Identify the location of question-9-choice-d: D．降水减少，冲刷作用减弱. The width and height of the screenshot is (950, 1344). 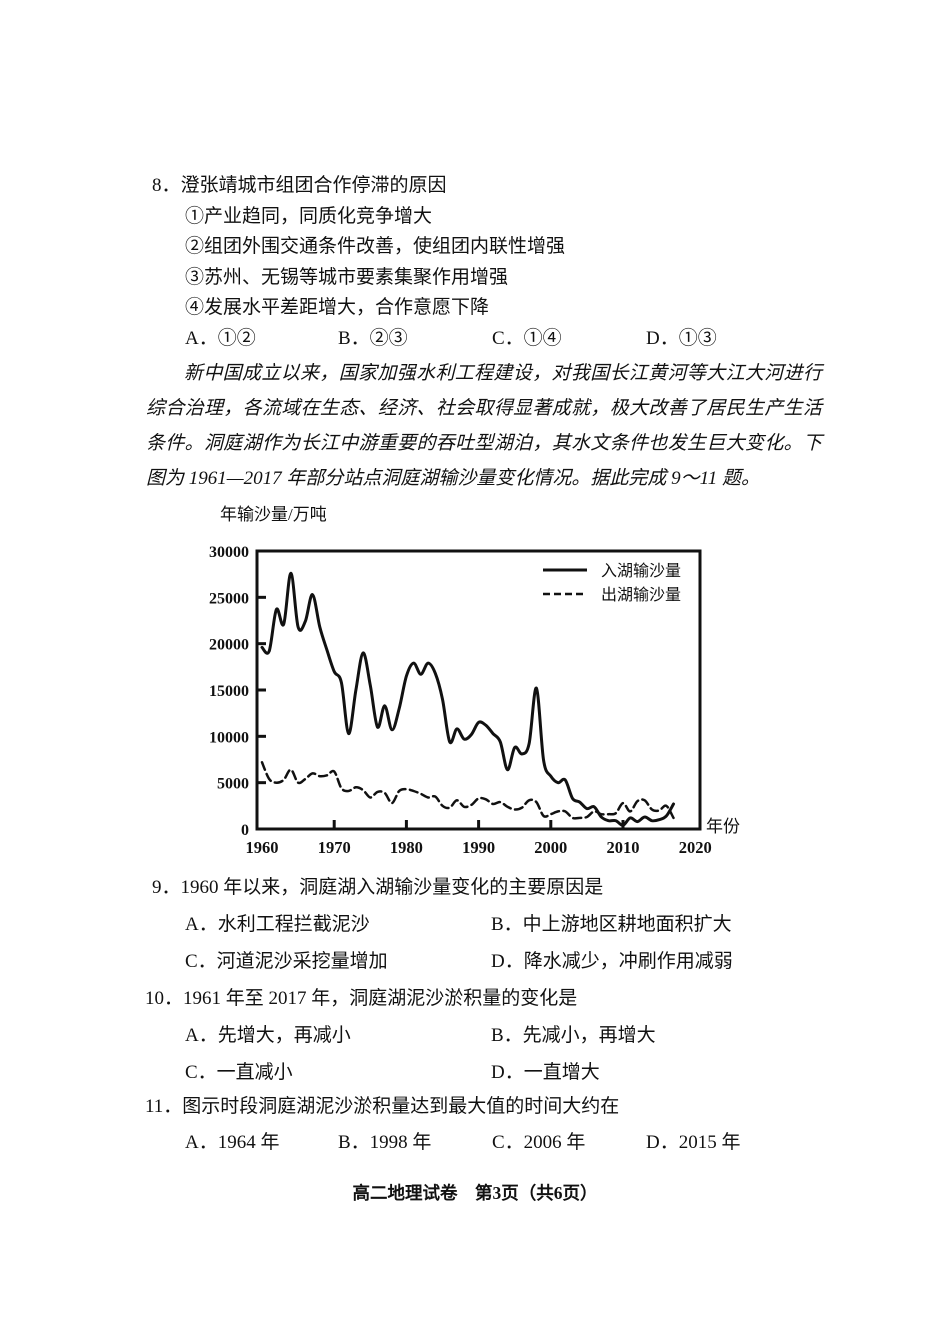
(612, 961).